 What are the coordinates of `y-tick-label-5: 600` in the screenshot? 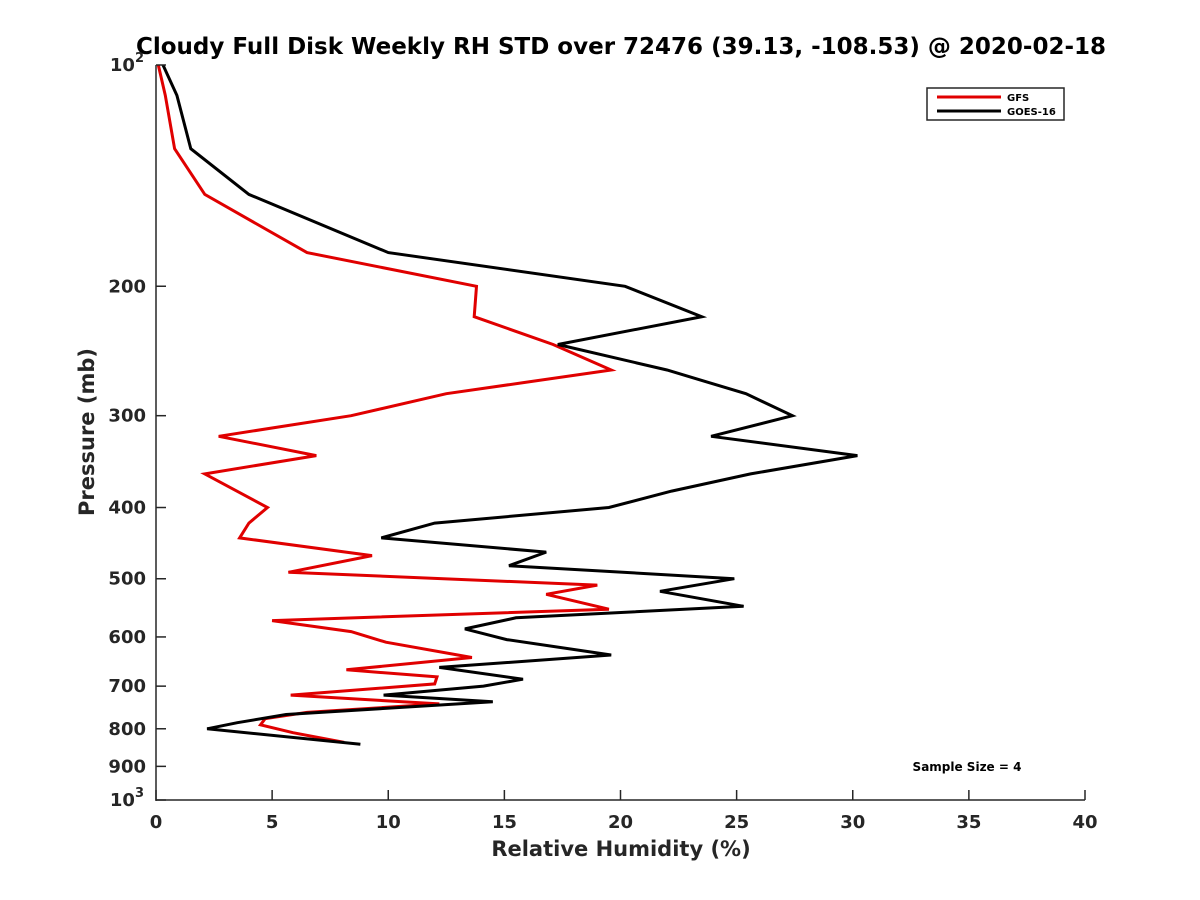 It's located at (127, 637).